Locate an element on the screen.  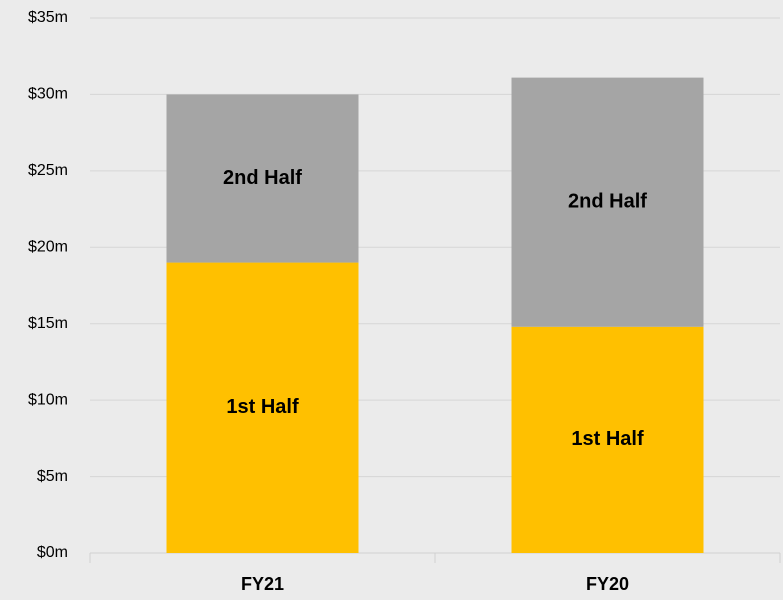
y-tick-label: $0m is located at coordinates (52, 552).